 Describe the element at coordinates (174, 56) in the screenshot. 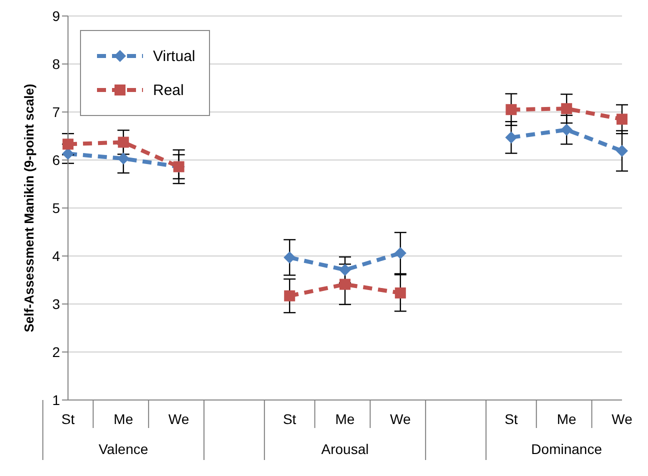

I see `legend-label: Virtual` at that location.